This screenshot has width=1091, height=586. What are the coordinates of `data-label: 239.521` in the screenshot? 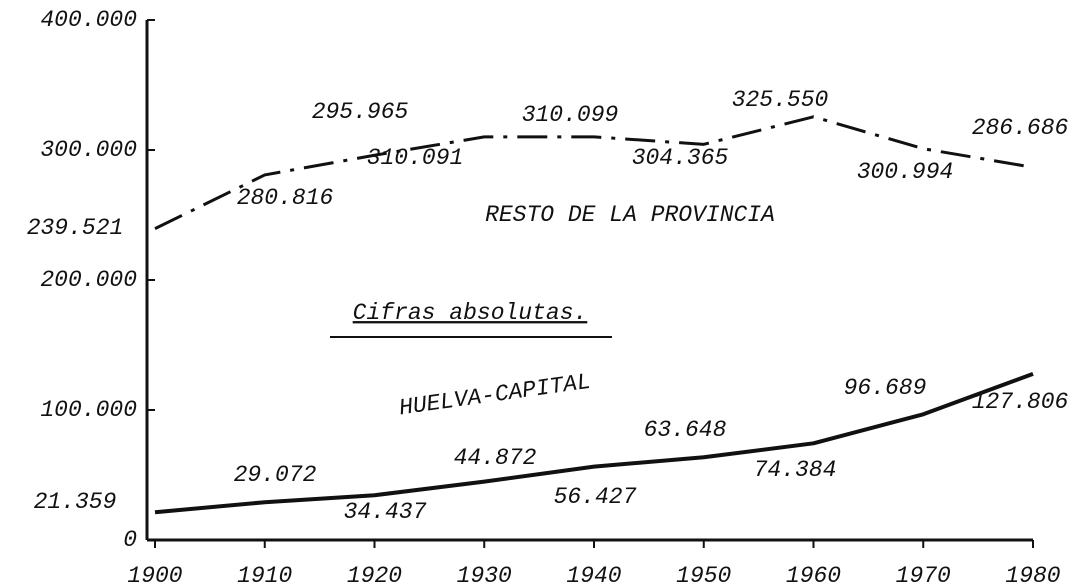 It's located at (75, 228).